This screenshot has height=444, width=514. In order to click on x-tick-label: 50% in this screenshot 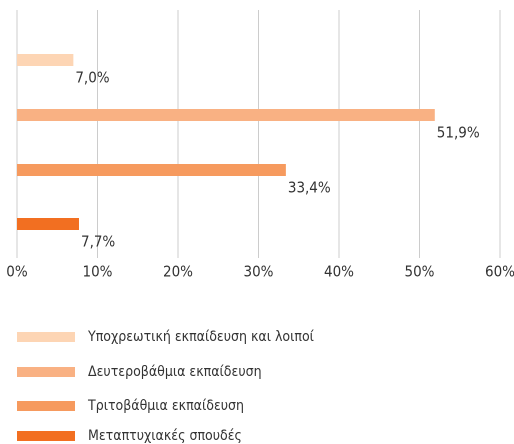, I will do `click(420, 272)`.